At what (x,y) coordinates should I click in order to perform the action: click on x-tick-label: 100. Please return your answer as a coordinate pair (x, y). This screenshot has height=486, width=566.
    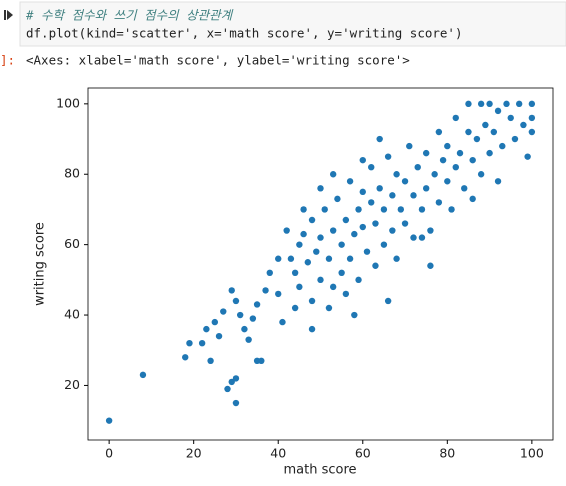
    Looking at the image, I should click on (532, 453).